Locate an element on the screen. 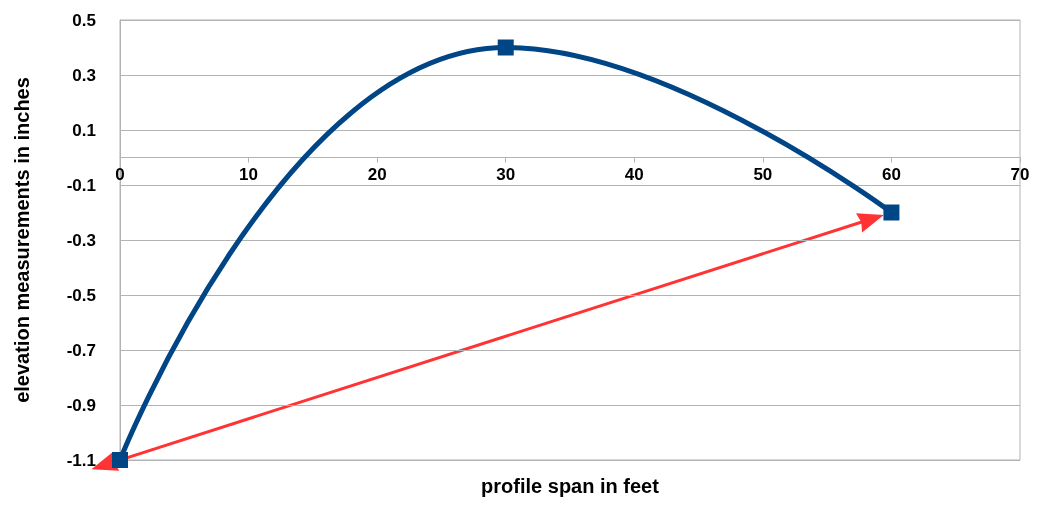 The image size is (1039, 512). y-tick-label: 0.5 is located at coordinates (84, 20).